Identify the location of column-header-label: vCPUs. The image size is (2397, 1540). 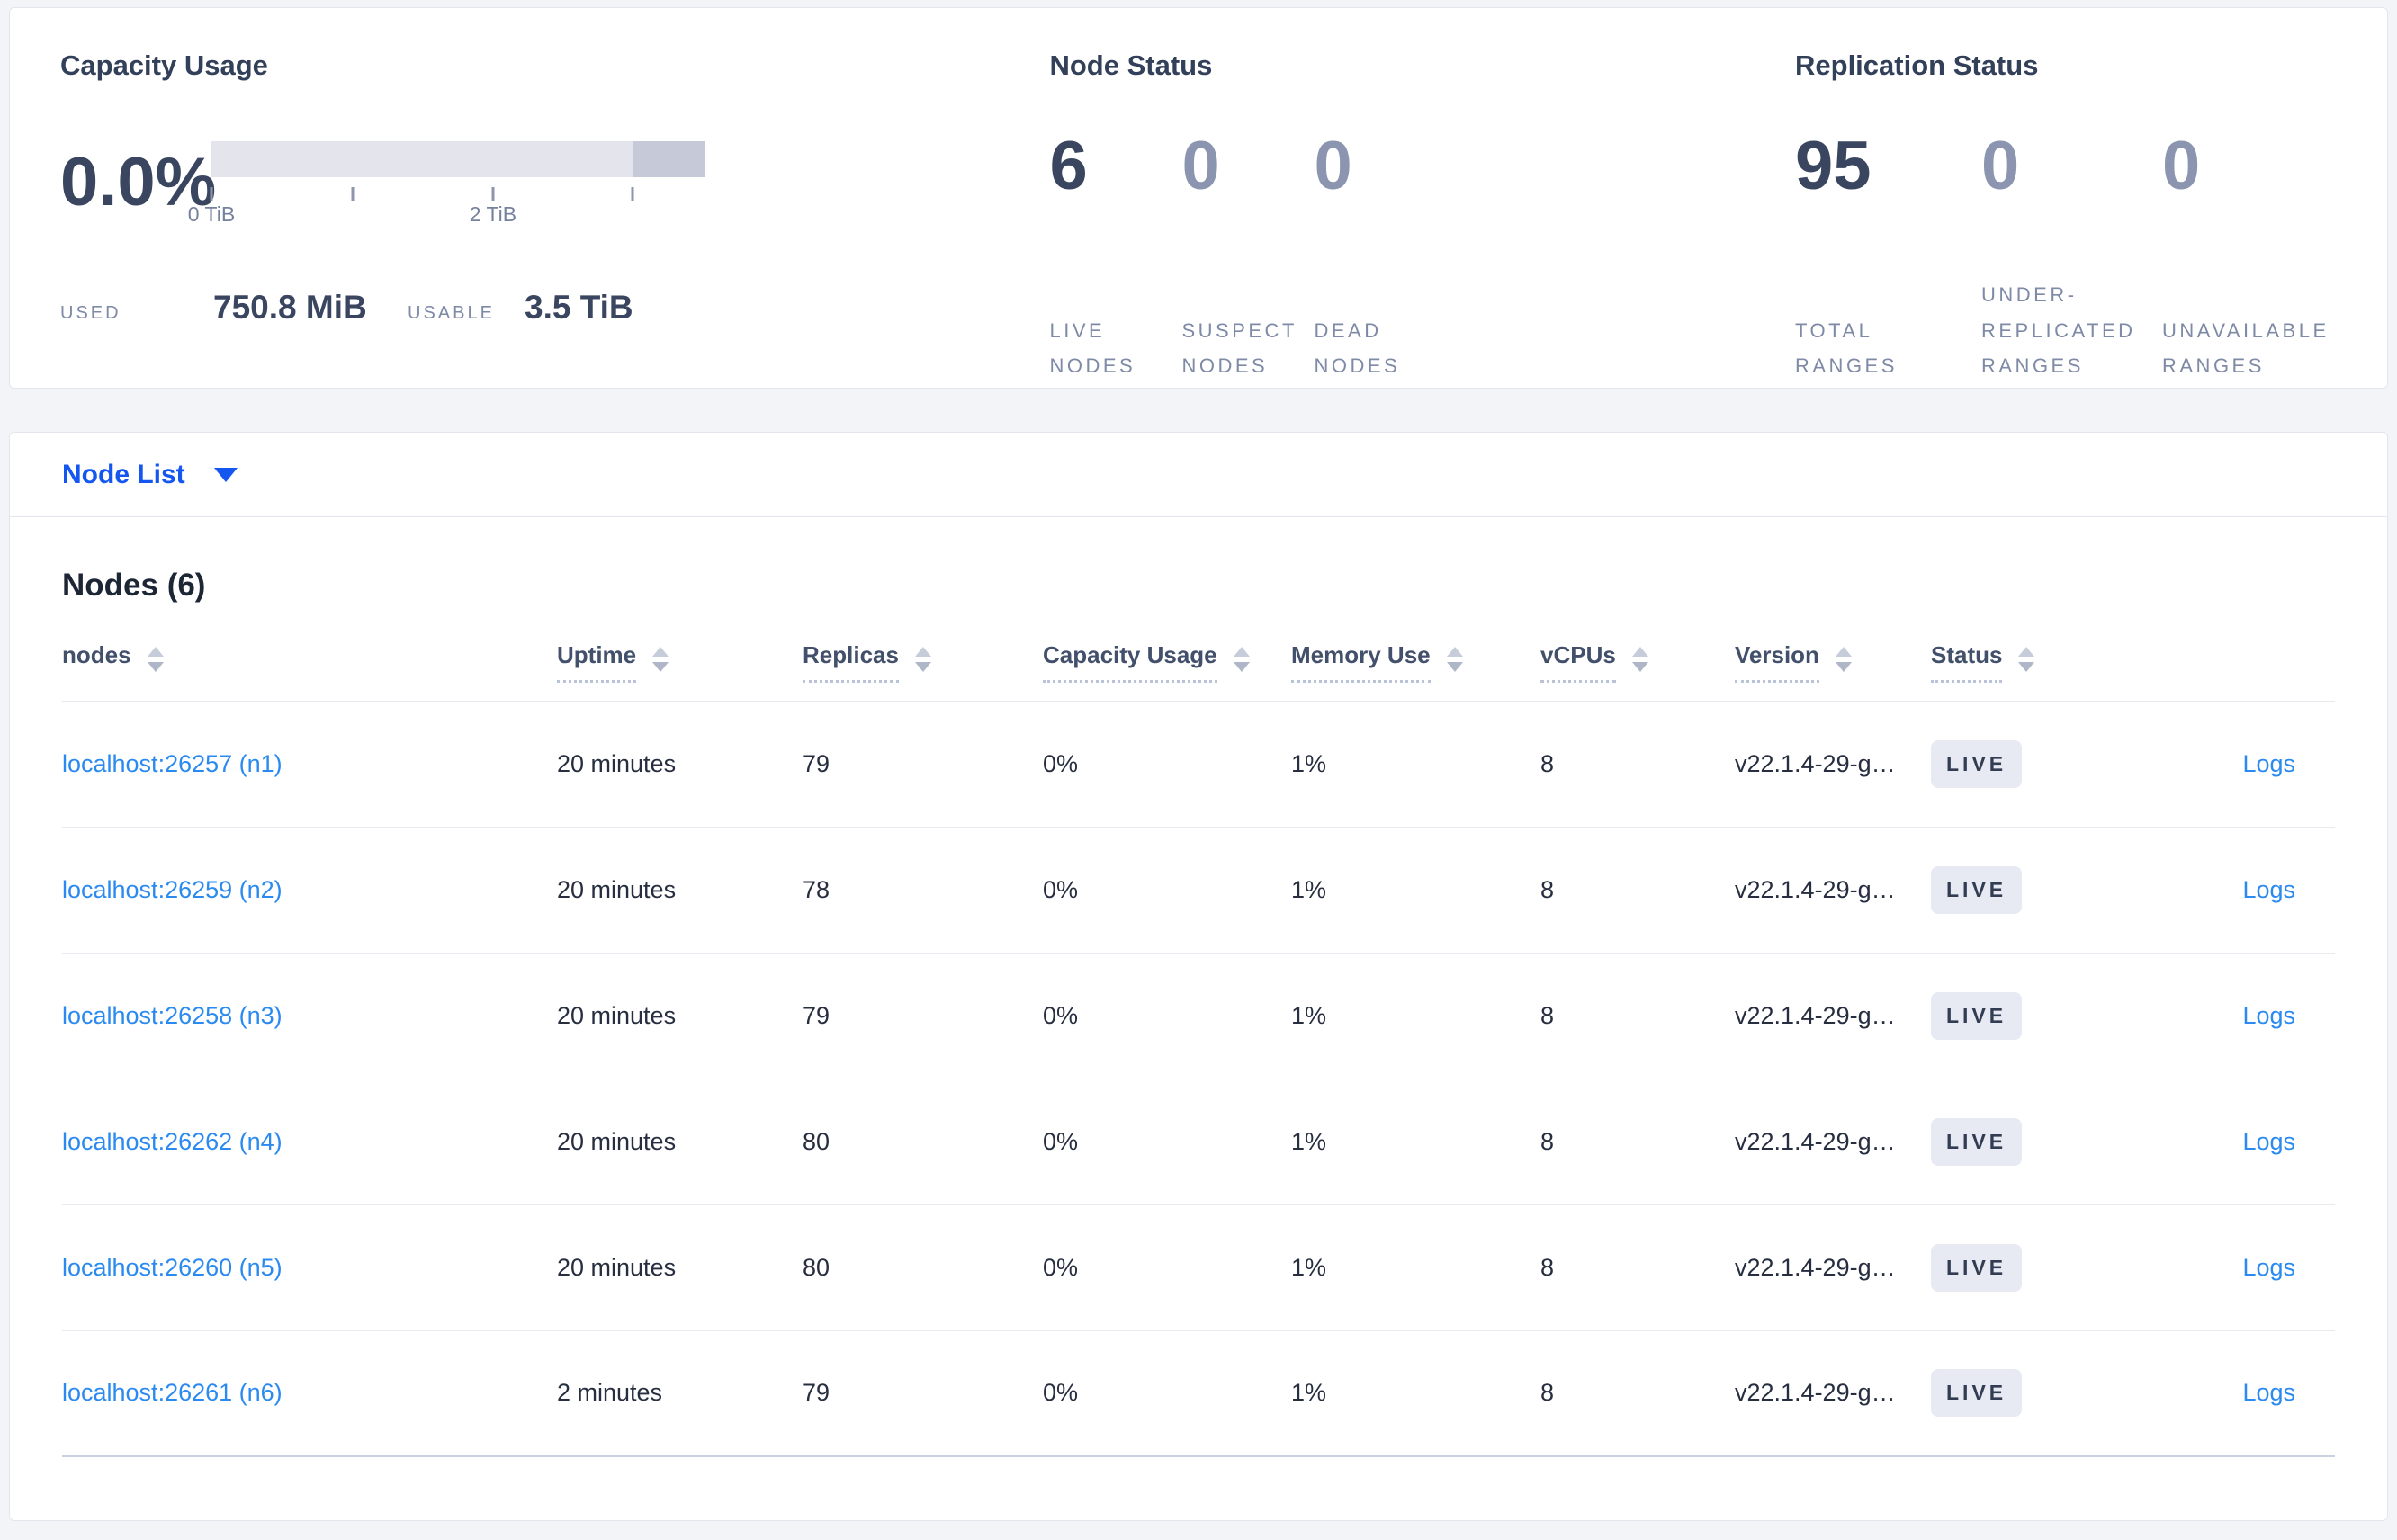
(1578, 662).